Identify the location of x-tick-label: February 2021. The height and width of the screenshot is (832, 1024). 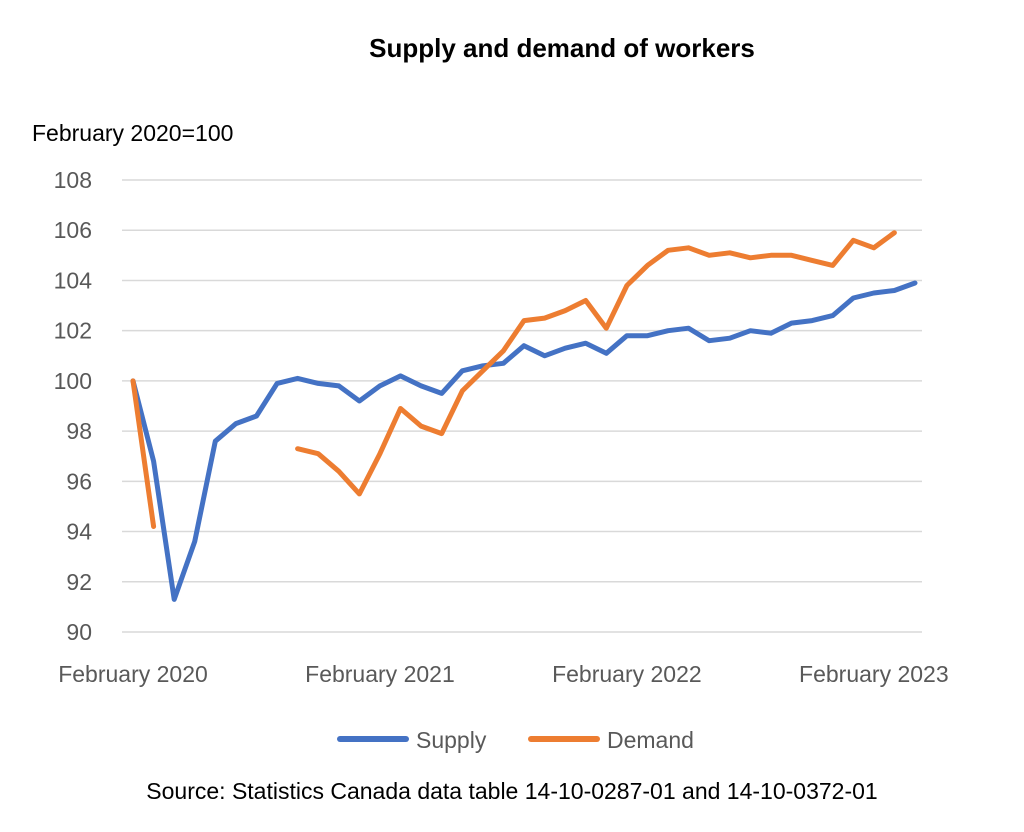
(380, 674).